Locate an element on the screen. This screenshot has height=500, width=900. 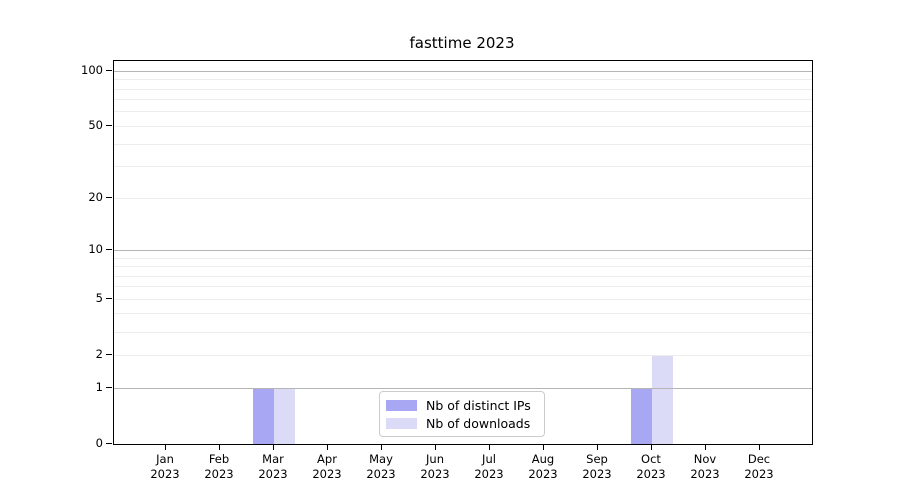
x-tick-mark-jun-2023 is located at coordinates (435, 447).